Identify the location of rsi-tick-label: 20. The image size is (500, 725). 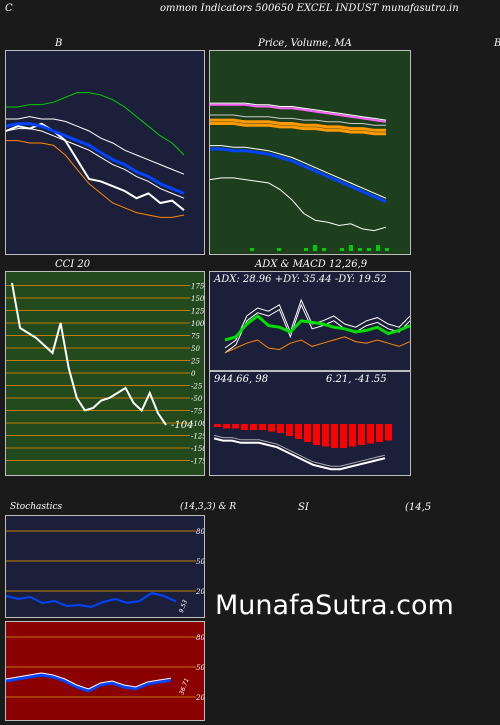
(199, 698).